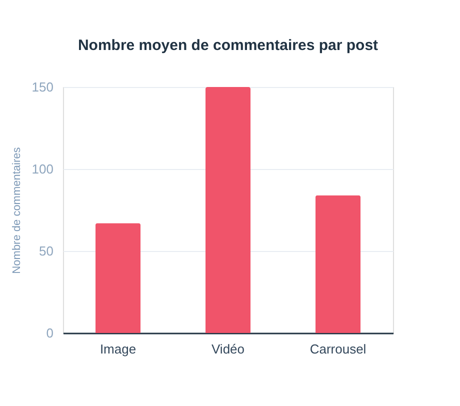 The width and height of the screenshot is (460, 406). What do you see at coordinates (118, 349) in the screenshot?
I see `x-tick-label: Image` at bounding box center [118, 349].